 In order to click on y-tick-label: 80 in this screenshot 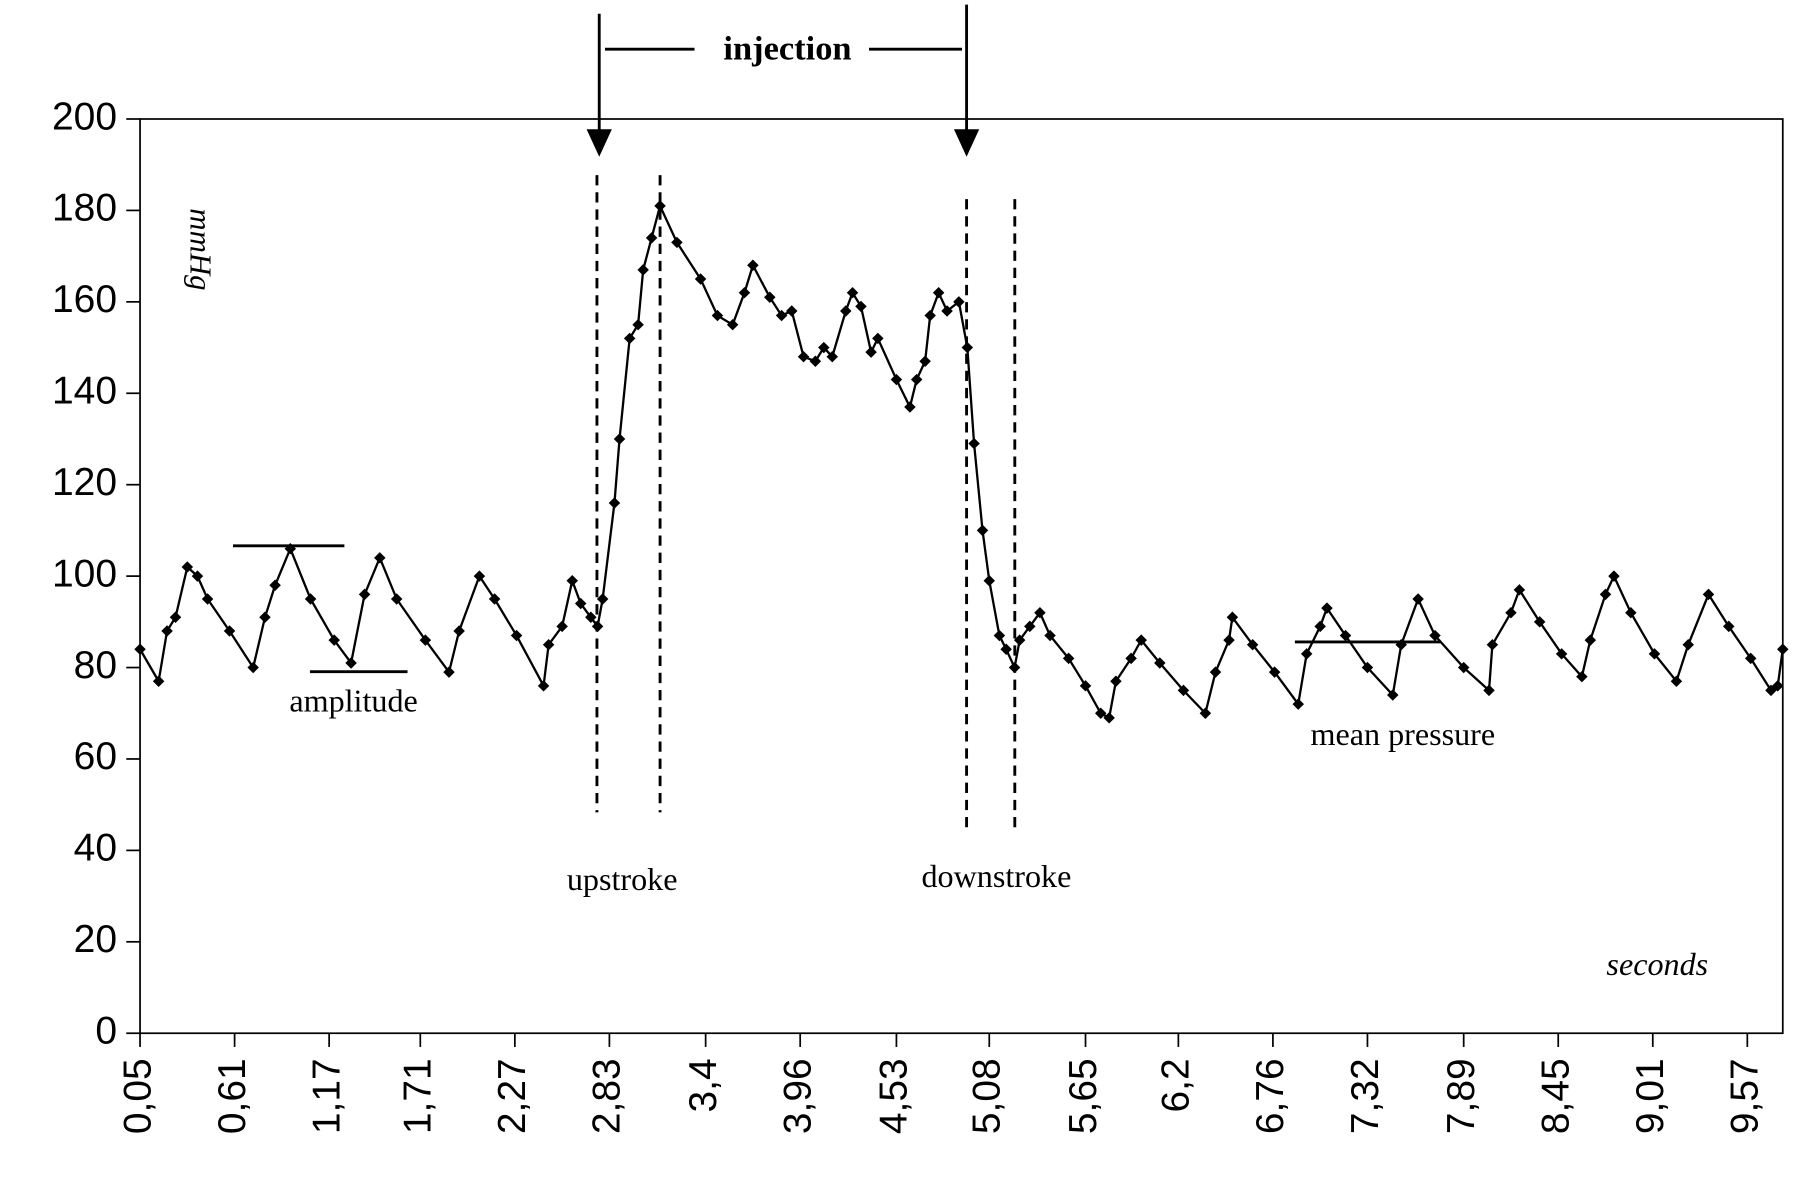, I will do `click(95, 665)`.